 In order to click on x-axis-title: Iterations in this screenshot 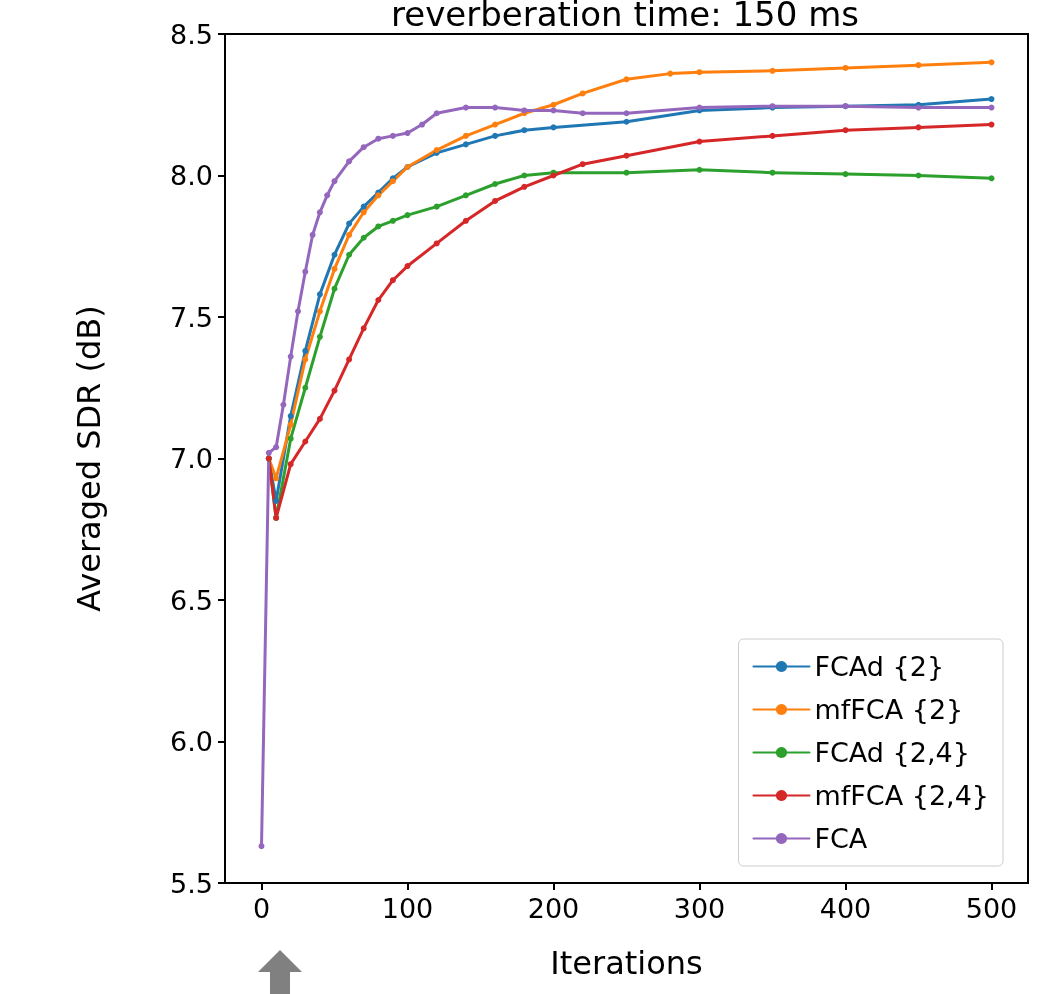, I will do `click(626, 963)`.